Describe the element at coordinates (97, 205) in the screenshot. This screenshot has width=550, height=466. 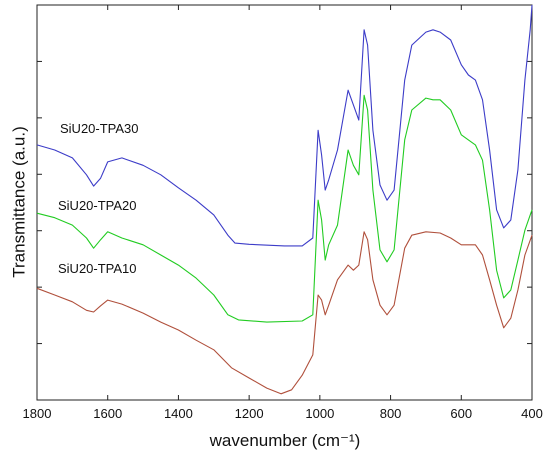
I see `series-label: SiU20-TPA20` at that location.